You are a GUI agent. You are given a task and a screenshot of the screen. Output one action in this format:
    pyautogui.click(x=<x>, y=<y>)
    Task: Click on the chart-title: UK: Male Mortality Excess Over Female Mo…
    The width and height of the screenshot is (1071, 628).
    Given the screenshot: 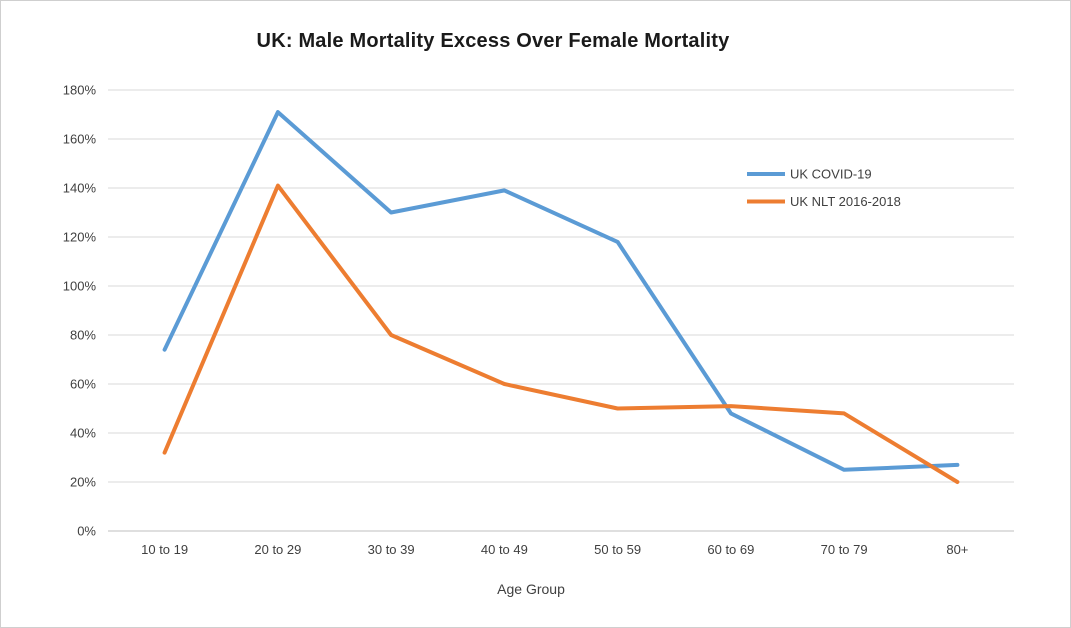 What is the action you would take?
    pyautogui.click(x=493, y=41)
    